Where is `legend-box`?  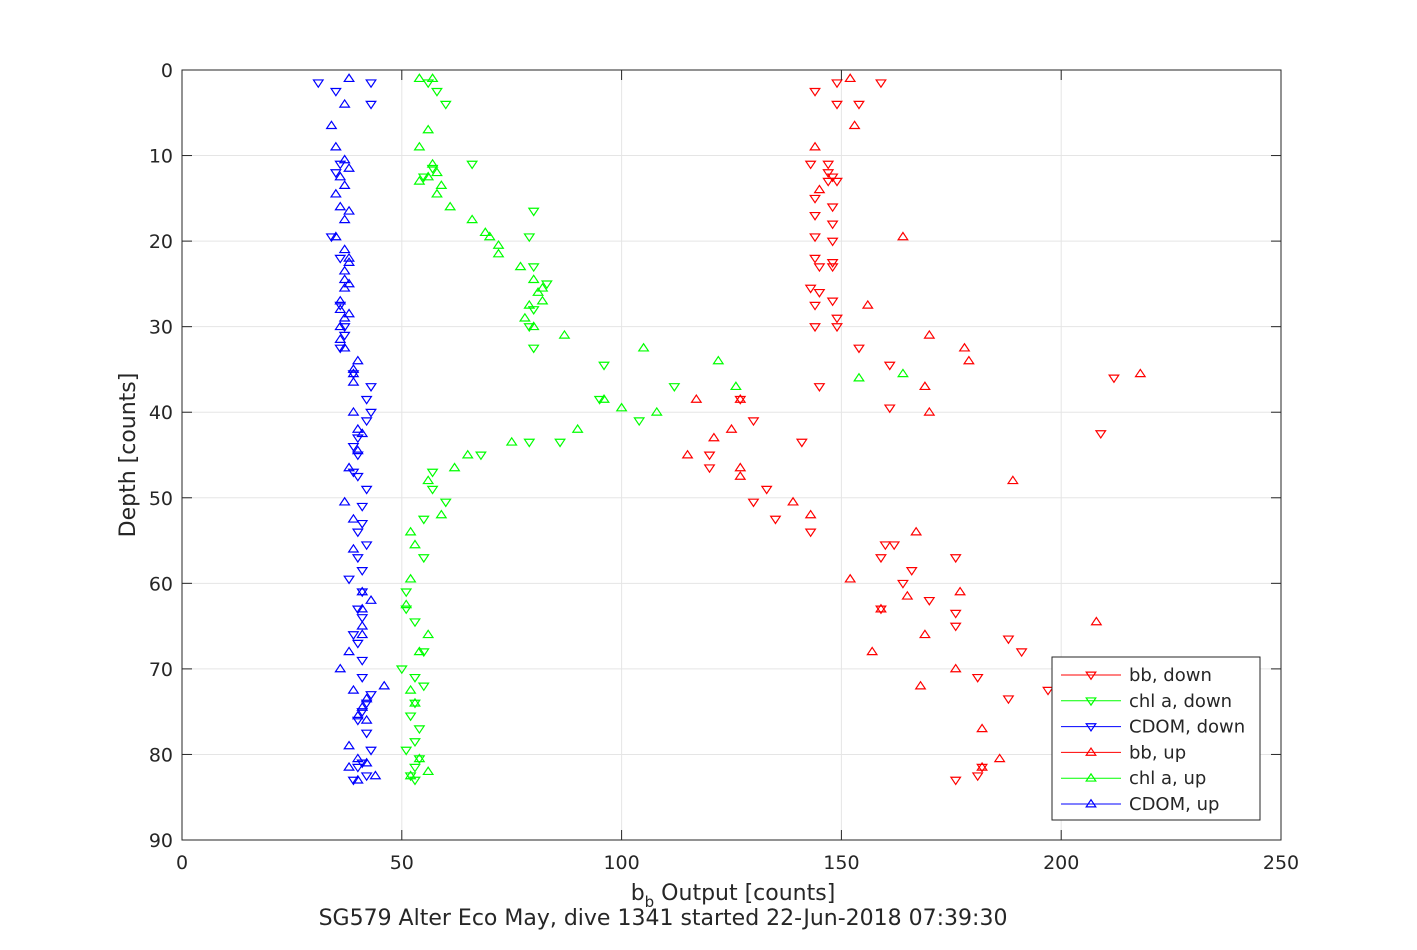
legend-box is located at coordinates (1156, 738).